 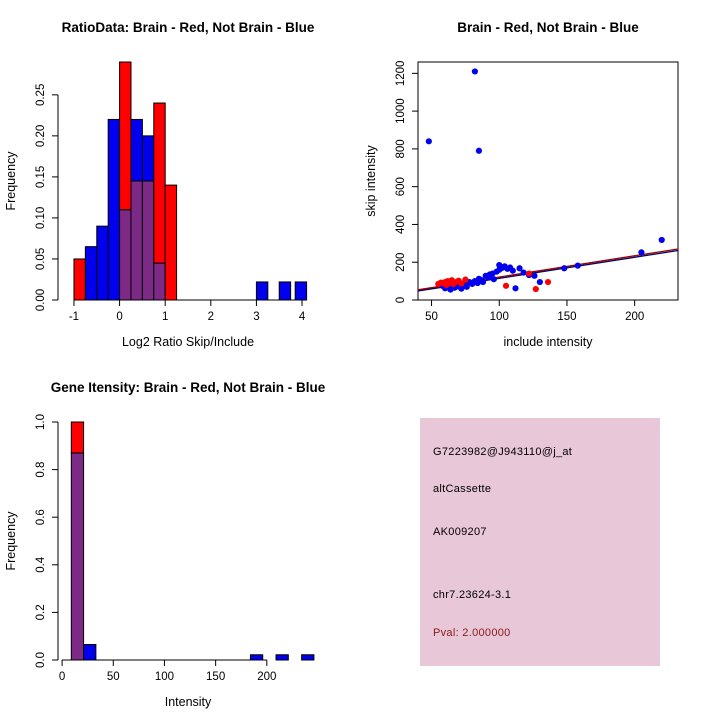 What do you see at coordinates (401, 148) in the screenshot?
I see `y-tick-label: 800` at bounding box center [401, 148].